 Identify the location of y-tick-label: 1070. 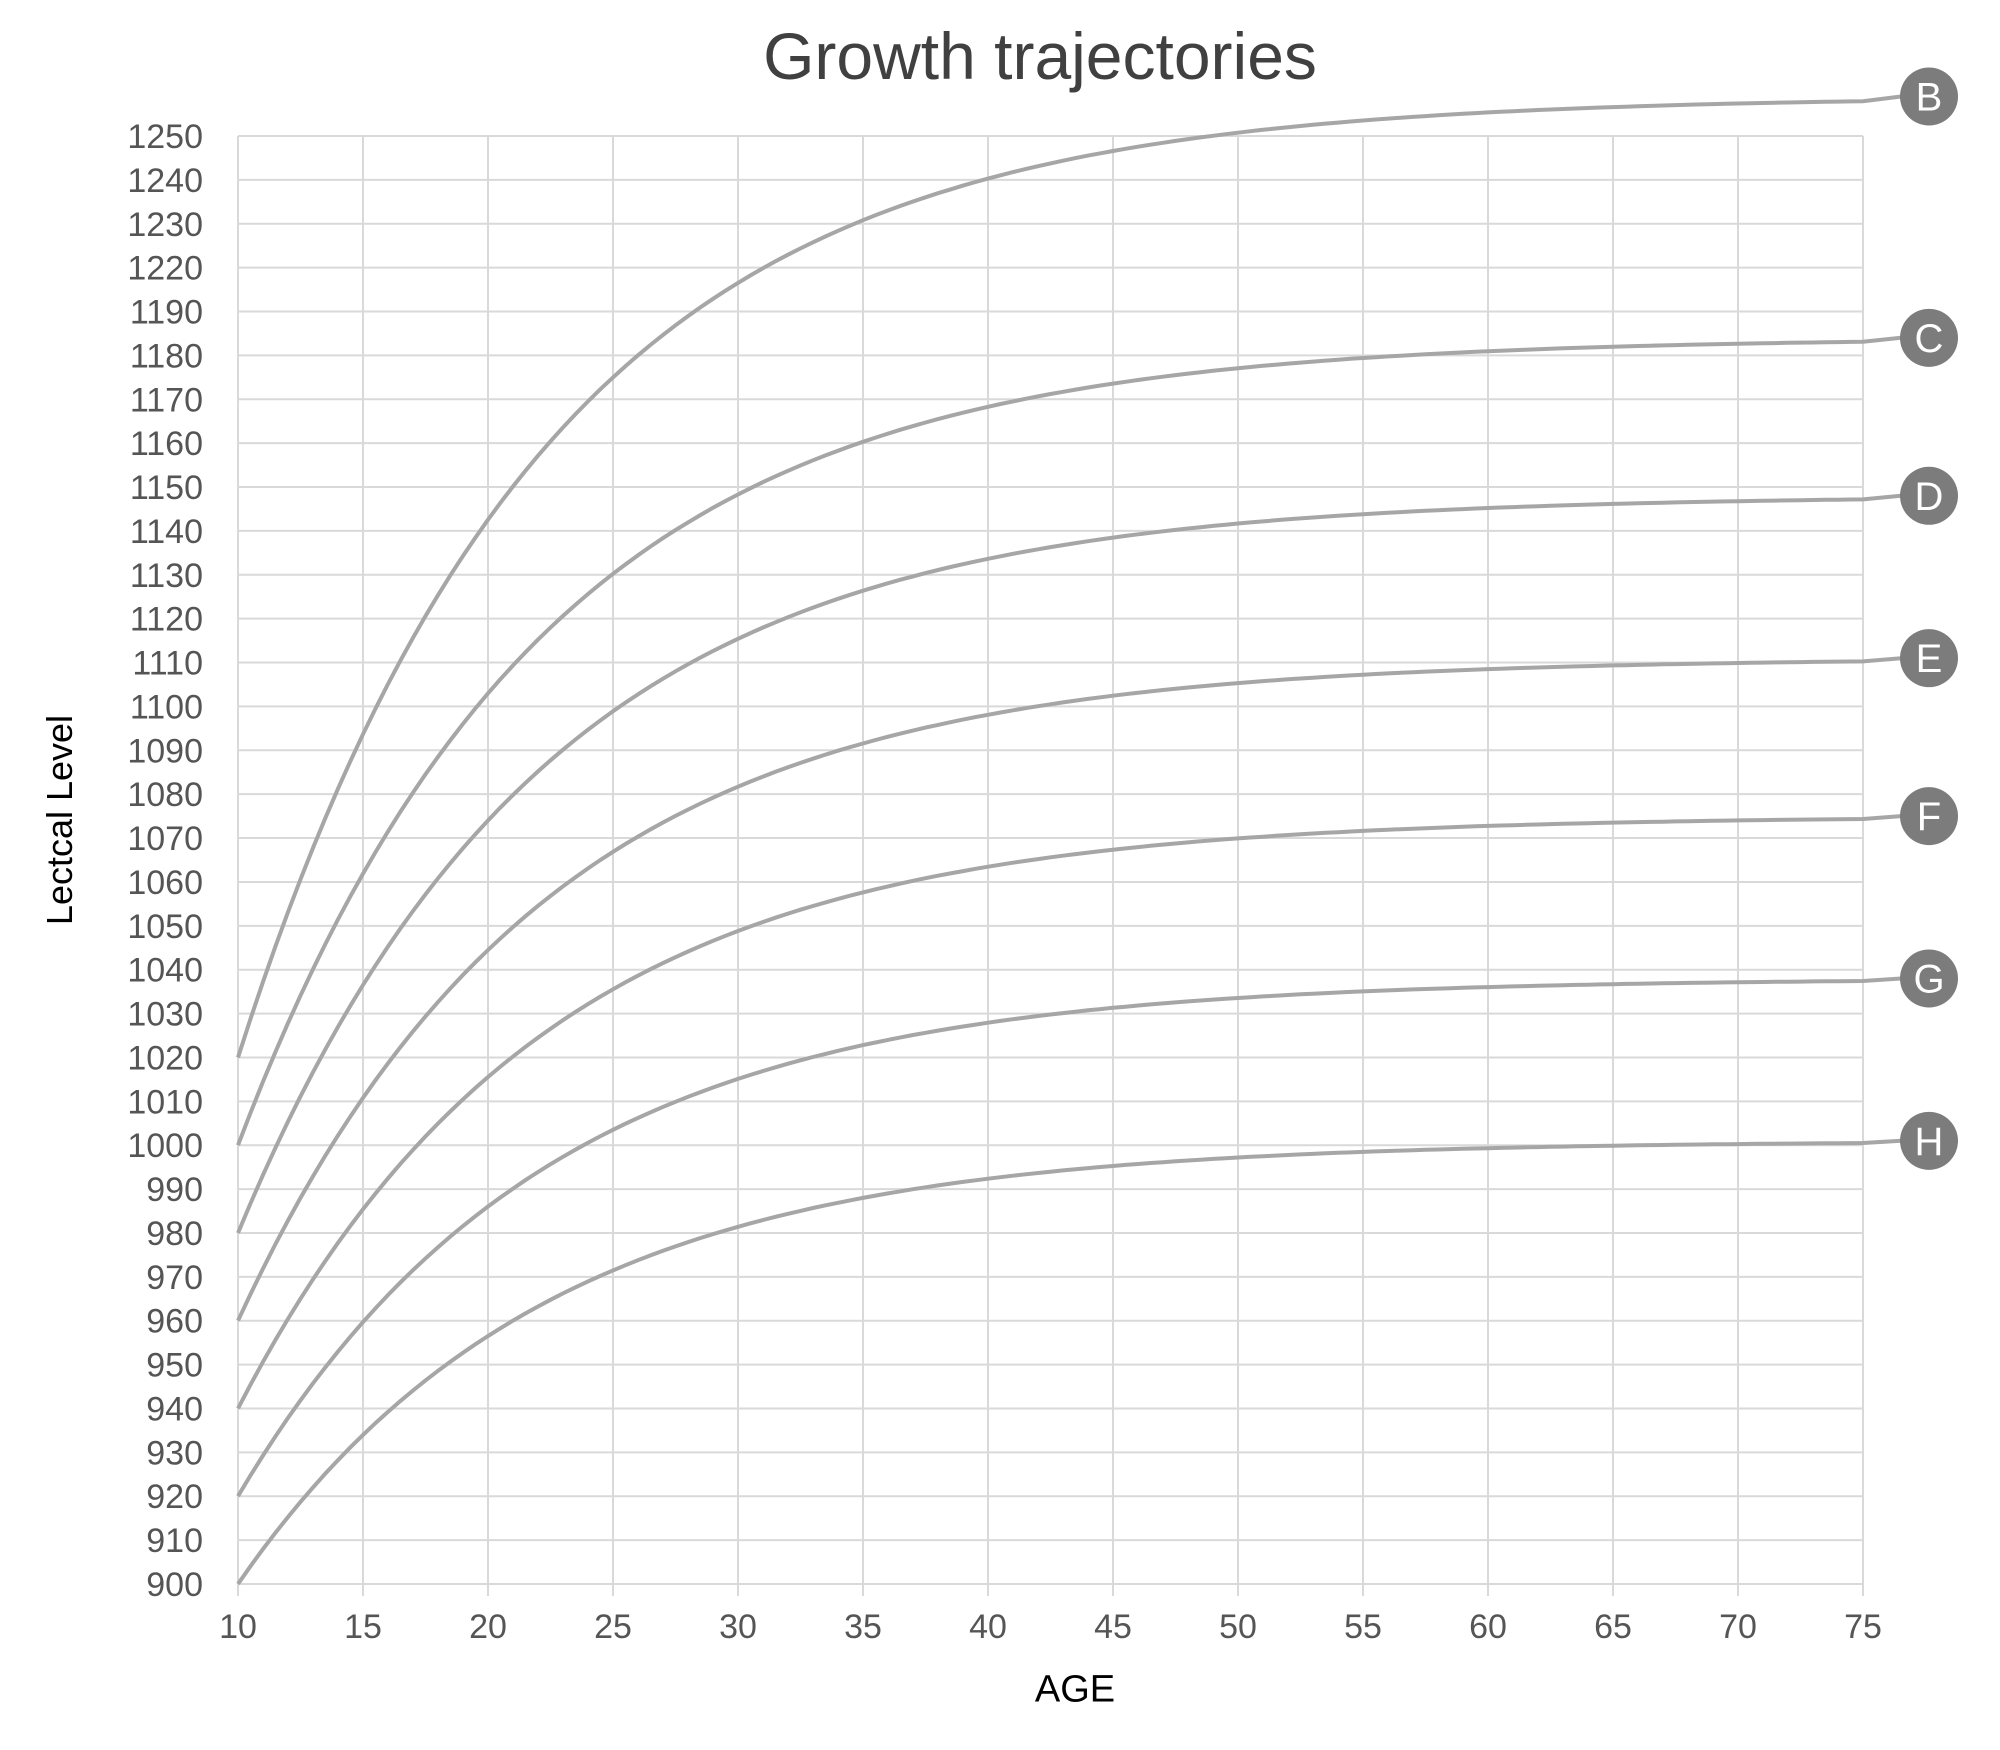
(165, 839).